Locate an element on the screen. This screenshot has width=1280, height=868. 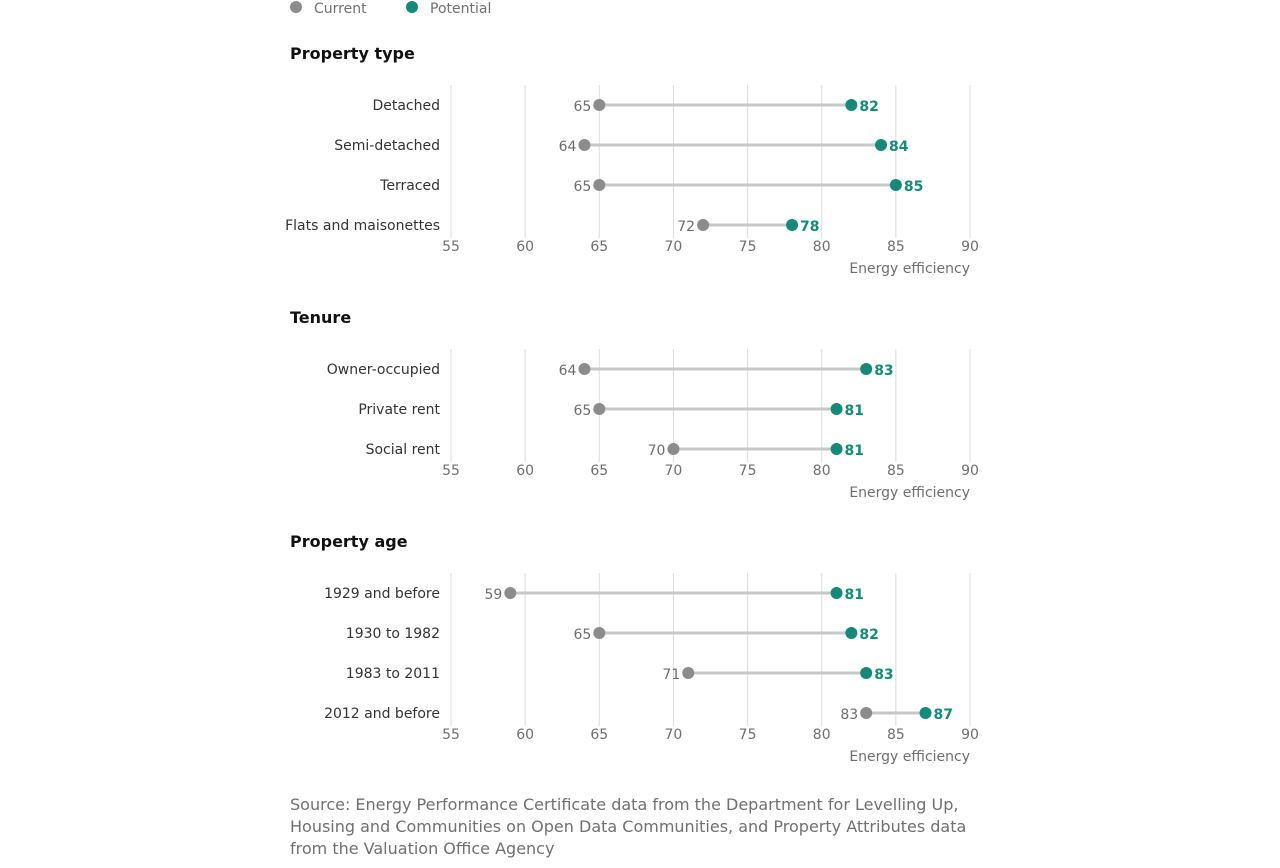
legend-potential-label: Potential is located at coordinates (460, 9).